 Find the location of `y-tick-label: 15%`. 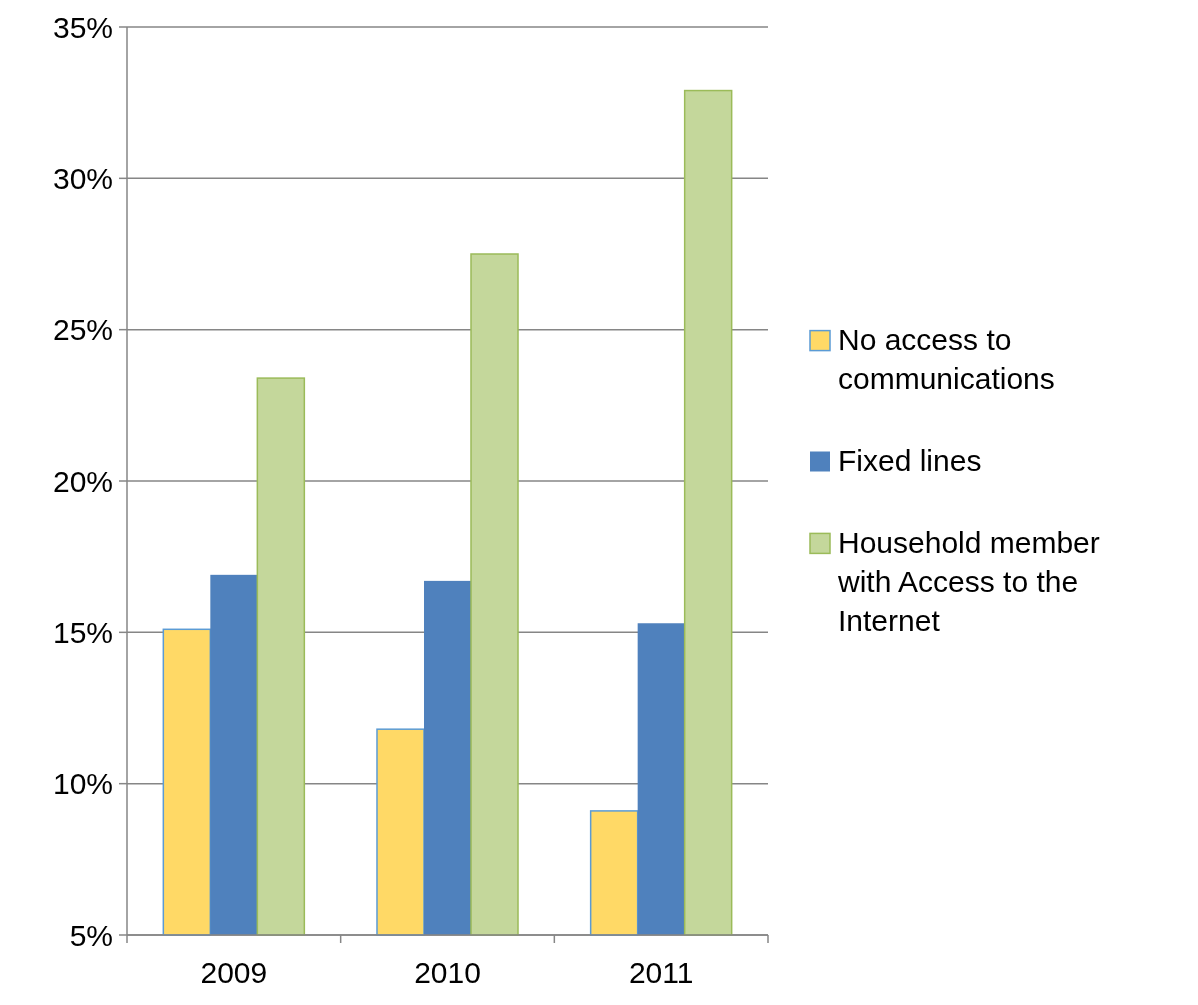

y-tick-label: 15% is located at coordinates (82, 632).